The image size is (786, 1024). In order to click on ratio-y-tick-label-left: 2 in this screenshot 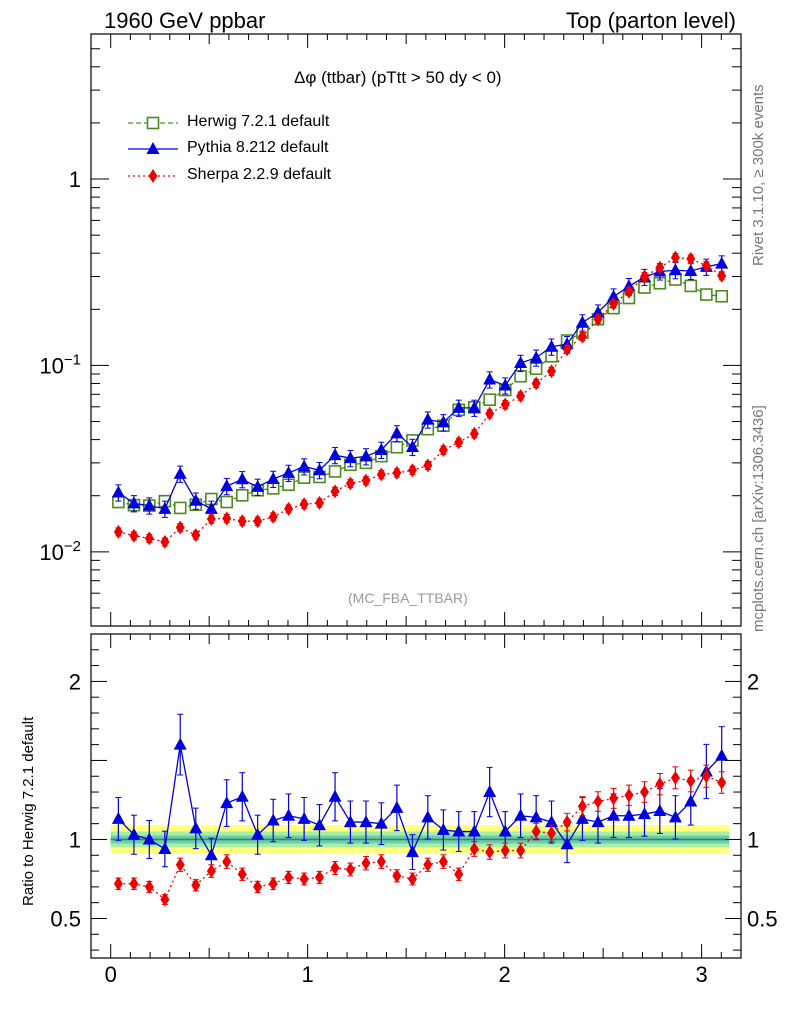, I will do `click(75, 681)`.